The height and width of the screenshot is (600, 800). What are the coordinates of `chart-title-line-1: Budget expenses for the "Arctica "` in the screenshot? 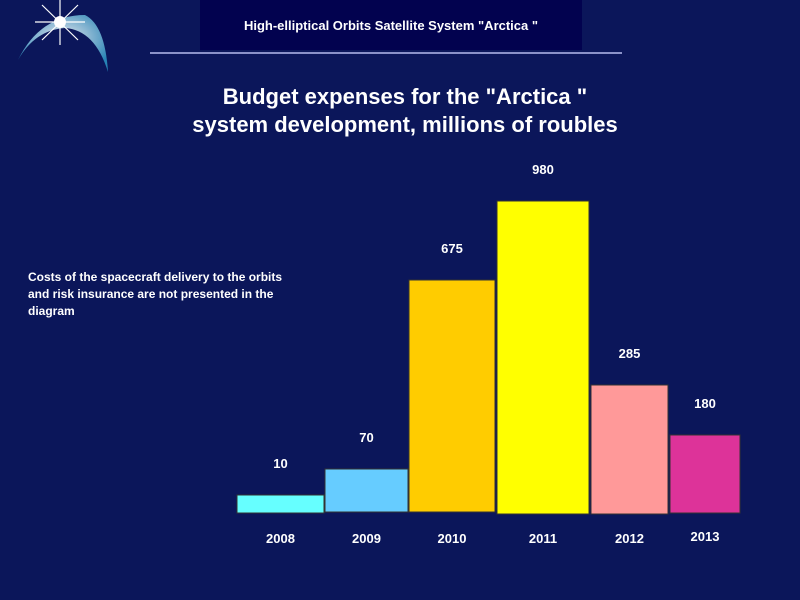 It's located at (405, 96).